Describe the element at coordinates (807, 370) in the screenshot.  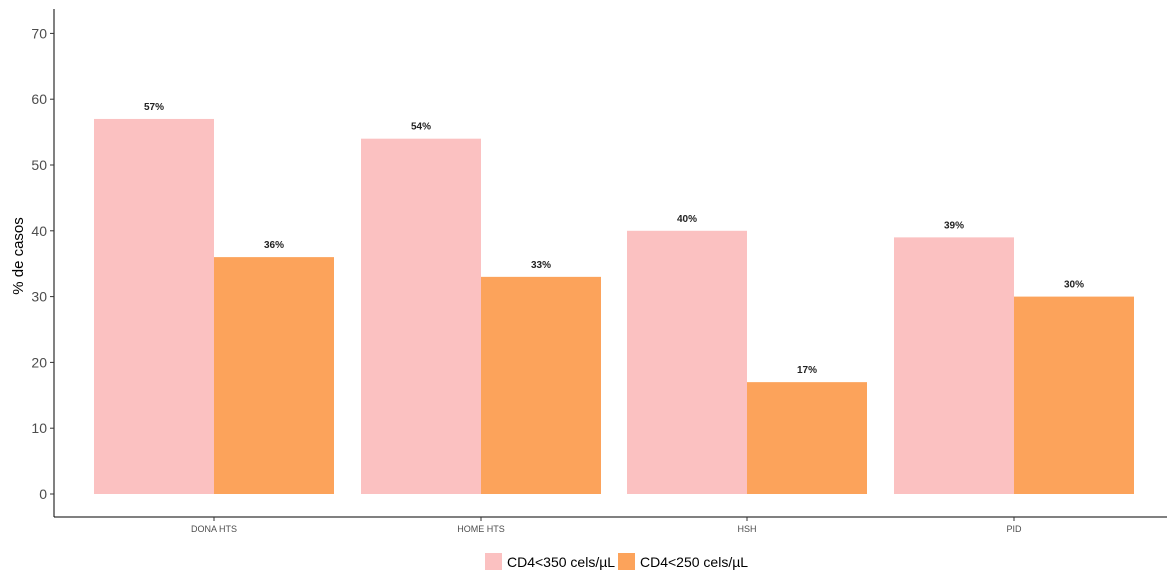
I see `bar-data-label: 17%` at that location.